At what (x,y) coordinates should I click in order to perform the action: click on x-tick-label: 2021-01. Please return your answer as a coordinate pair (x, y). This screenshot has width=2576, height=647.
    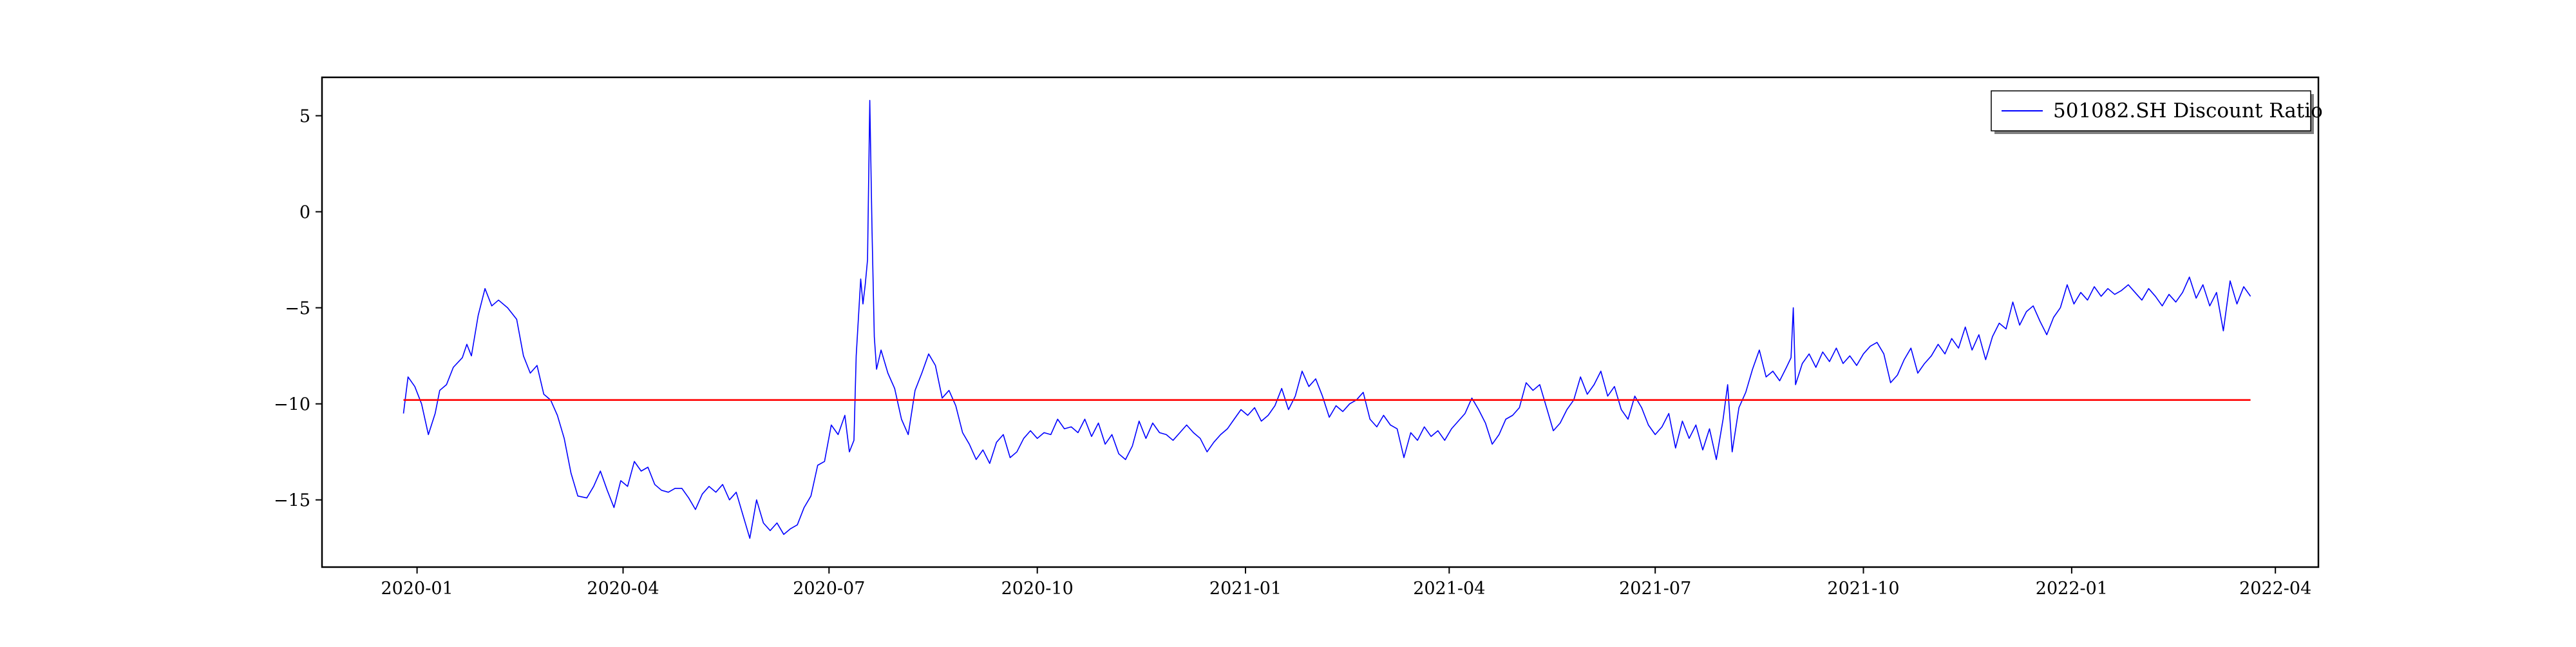
    Looking at the image, I should click on (1245, 589).